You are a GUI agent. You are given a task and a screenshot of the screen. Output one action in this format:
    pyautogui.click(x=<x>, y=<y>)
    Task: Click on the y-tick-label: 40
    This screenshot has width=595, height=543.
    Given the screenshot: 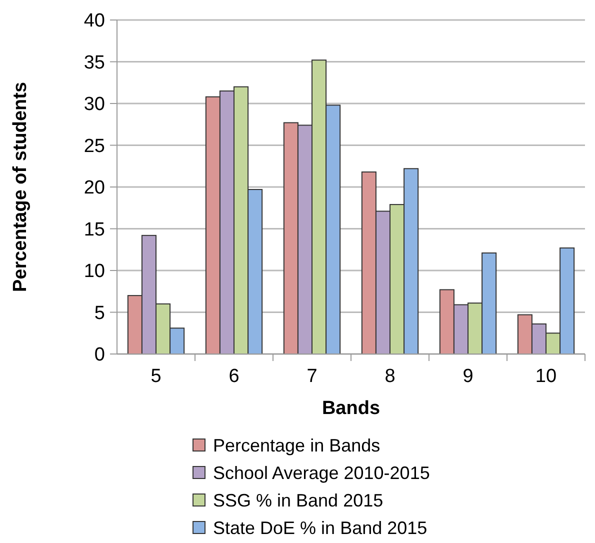 What is the action you would take?
    pyautogui.click(x=94, y=21)
    